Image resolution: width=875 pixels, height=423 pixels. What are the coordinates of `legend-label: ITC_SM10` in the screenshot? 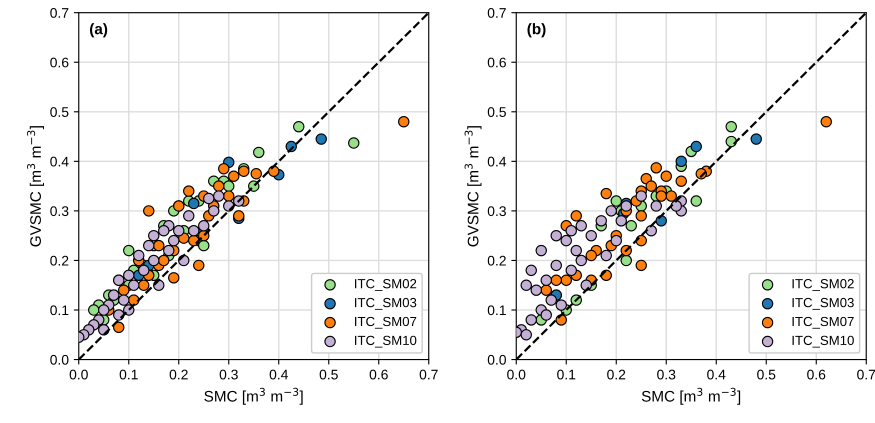 It's located at (385, 342).